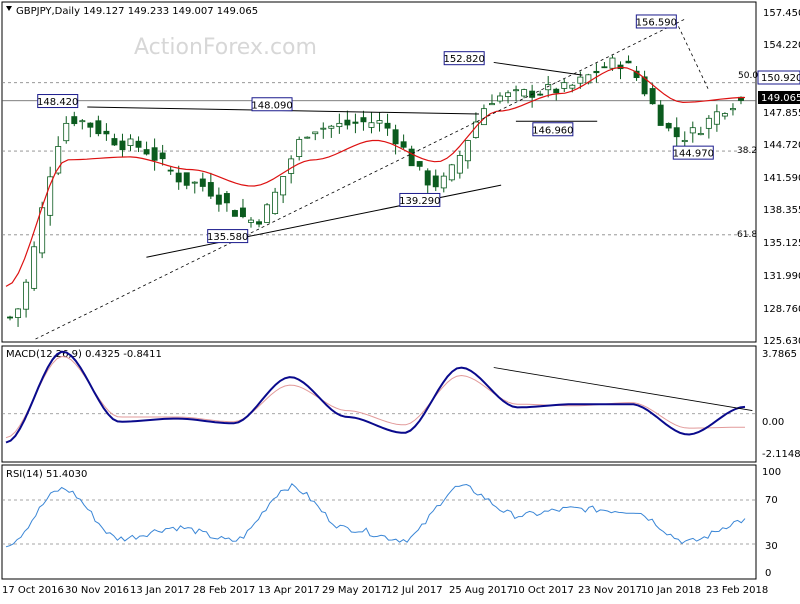  What do you see at coordinates (781, 13) in the screenshot?
I see `y-tick: 157.450` at bounding box center [781, 13].